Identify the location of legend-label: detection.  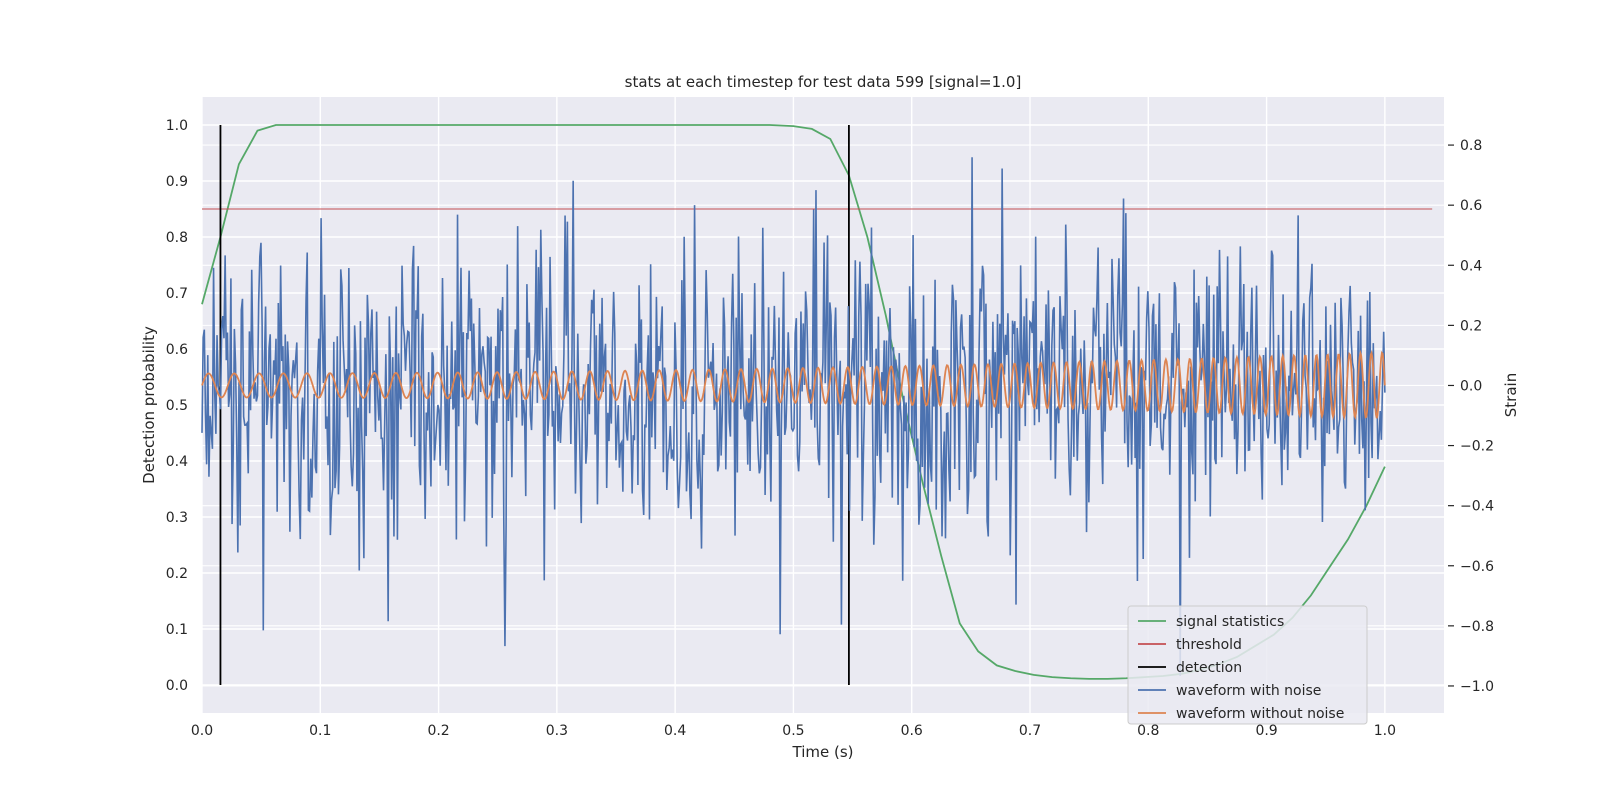
(1209, 668).